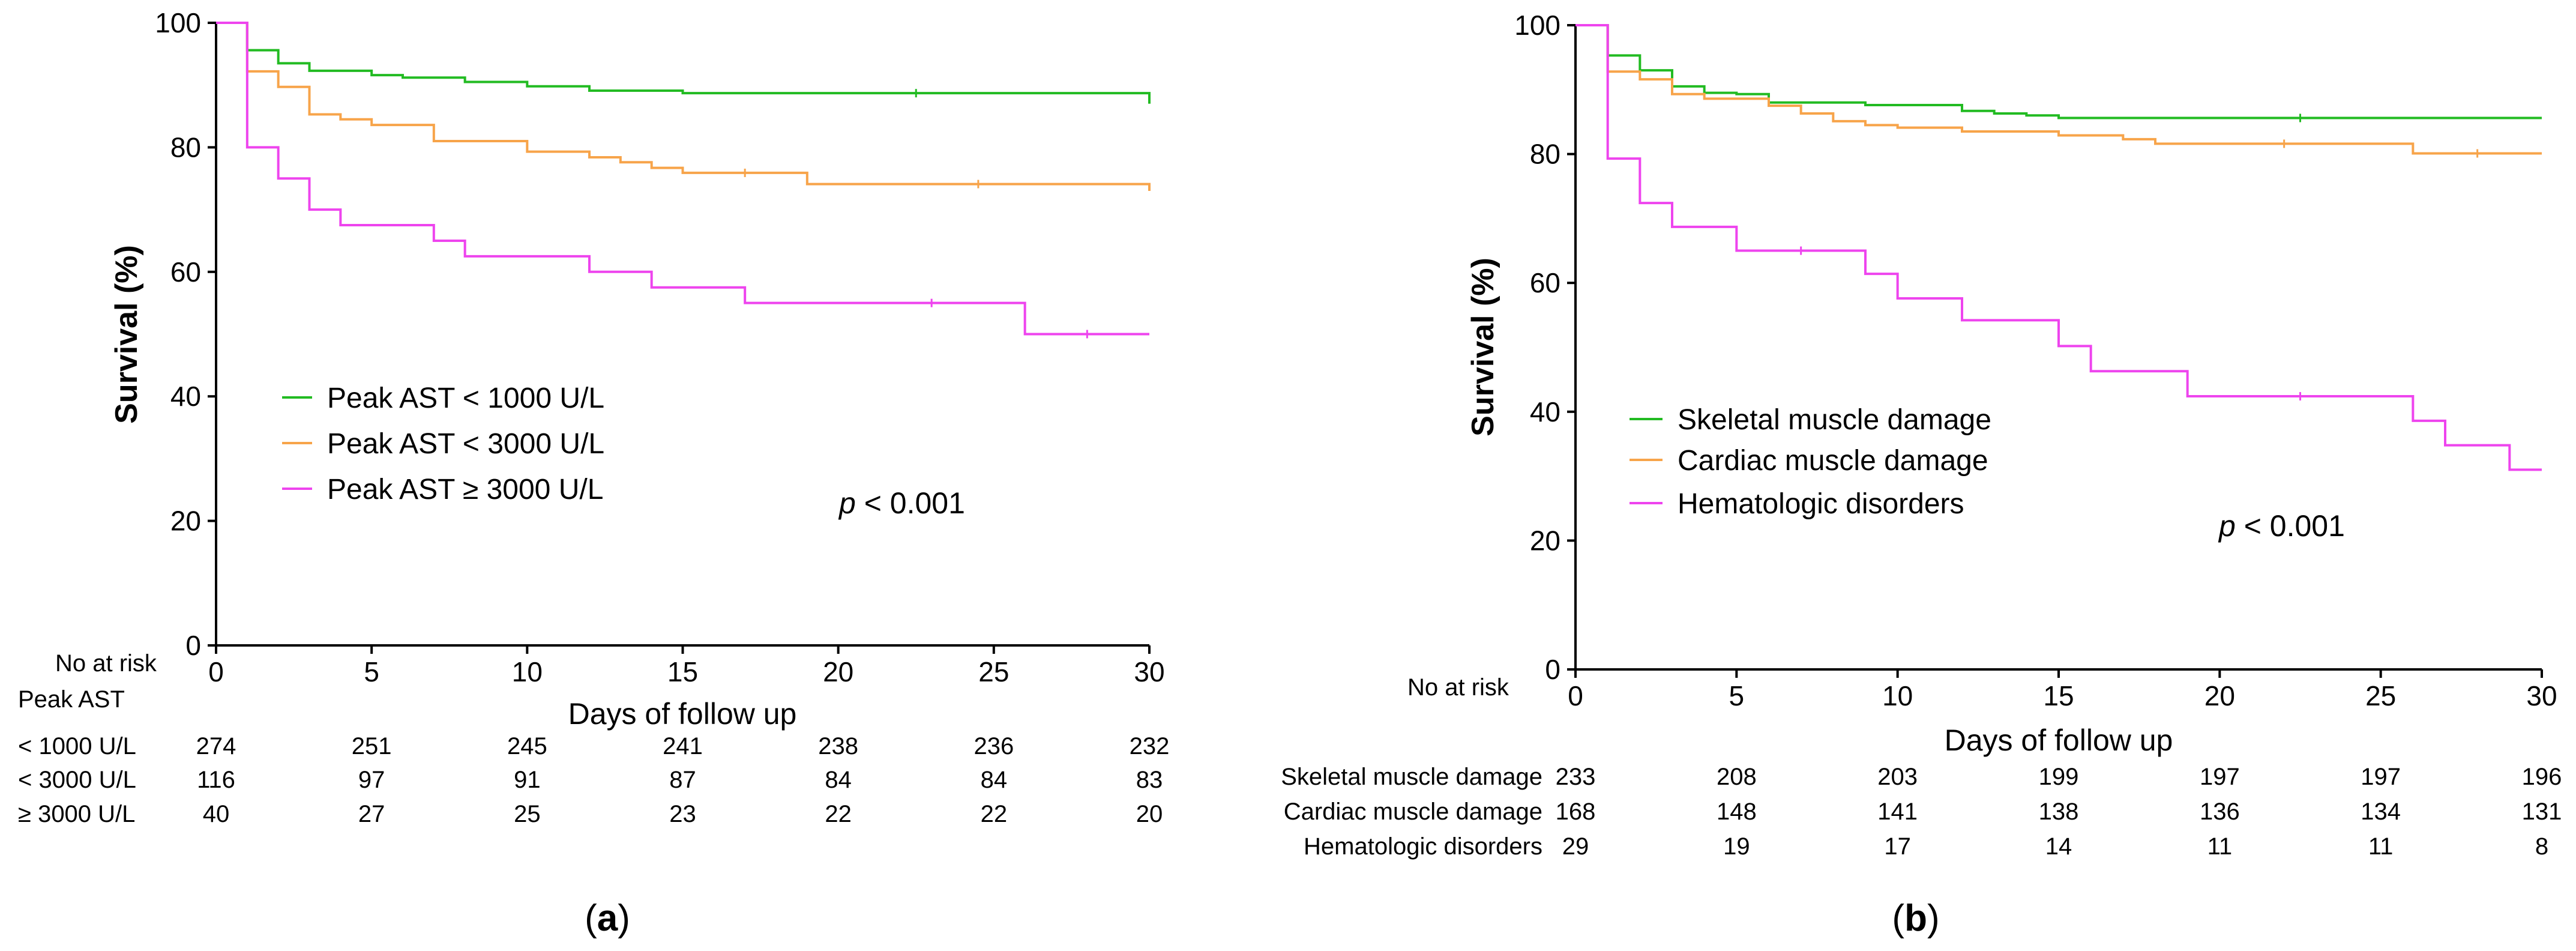 Image resolution: width=2576 pixels, height=951 pixels. I want to click on panel-a-risk-count: 241, so click(683, 746).